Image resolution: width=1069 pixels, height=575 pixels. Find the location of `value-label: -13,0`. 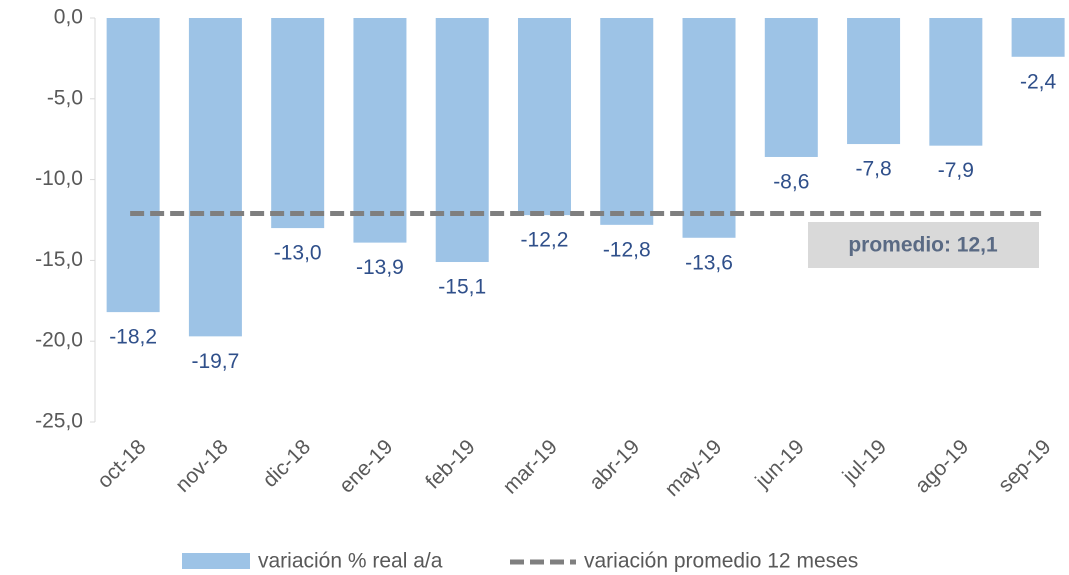

value-label: -13,0 is located at coordinates (298, 253).